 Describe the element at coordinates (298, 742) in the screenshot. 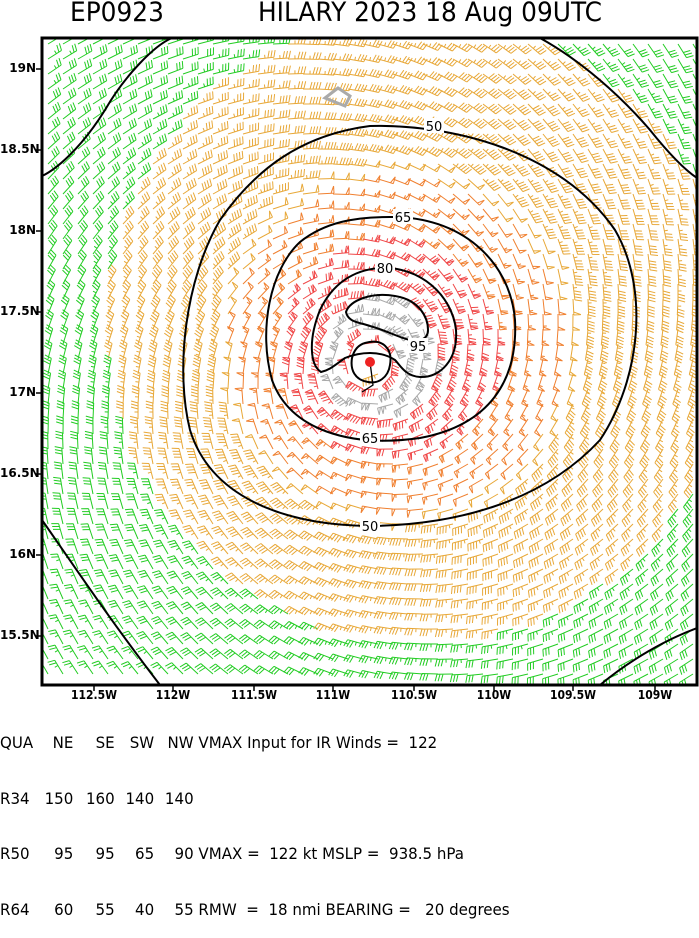

I see `vmax-input-text: VMAX Input for IR Winds =` at that location.